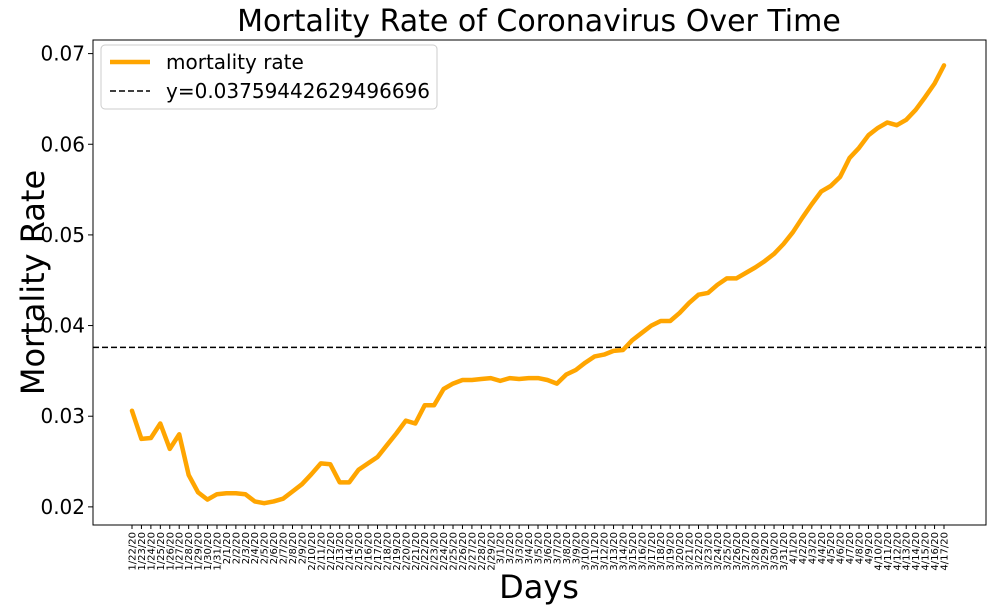 Image resolution: width=991 pixels, height=611 pixels. What do you see at coordinates (737, 551) in the screenshot?
I see `x-tick-label: 3/26/20` at bounding box center [737, 551].